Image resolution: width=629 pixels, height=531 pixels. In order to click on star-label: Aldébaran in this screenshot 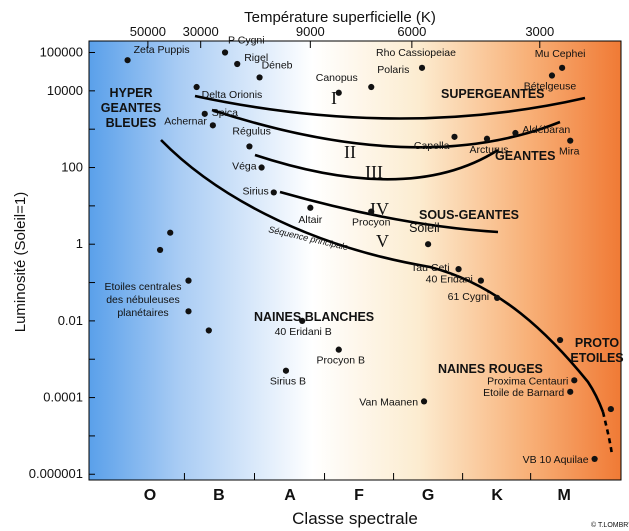, I will do `click(546, 130)`.